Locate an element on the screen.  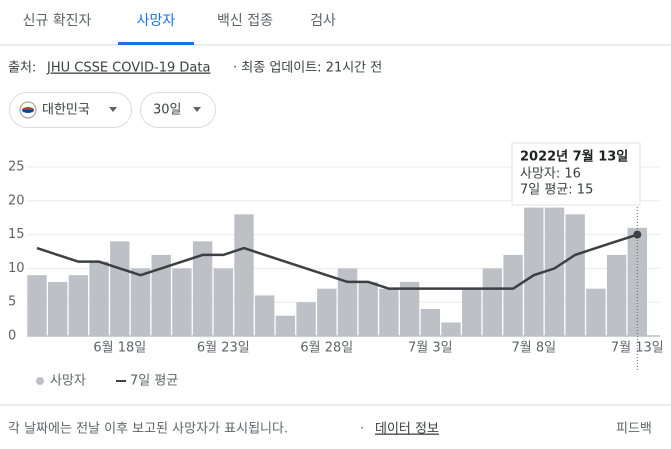
footer-note: 각 날짜에는 전날 이후 보고된 사망자가 표시됩니다. is located at coordinates (148, 429).